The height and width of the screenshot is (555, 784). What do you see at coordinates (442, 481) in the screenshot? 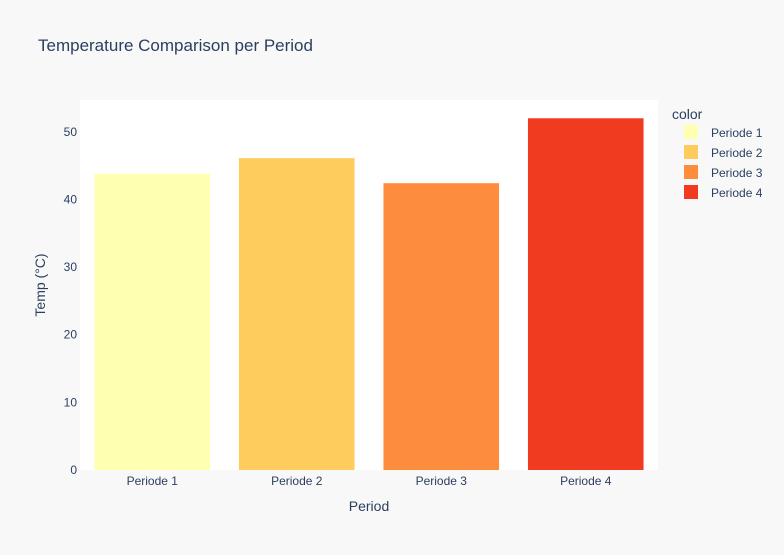
I see `x-tick-label: Periode 3` at bounding box center [442, 481].